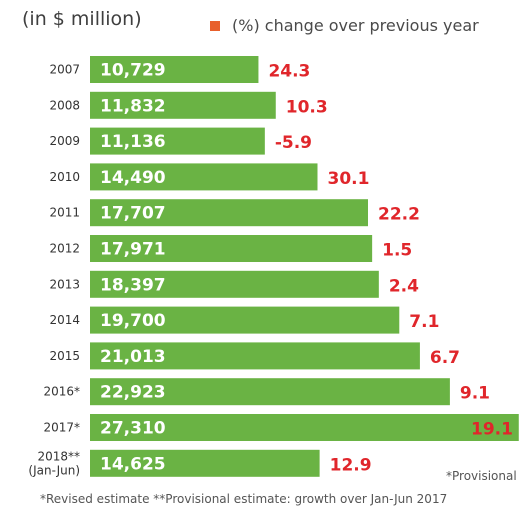 This screenshot has width=522, height=506. What do you see at coordinates (397, 251) in the screenshot?
I see `change-label: 1.5` at bounding box center [397, 251].